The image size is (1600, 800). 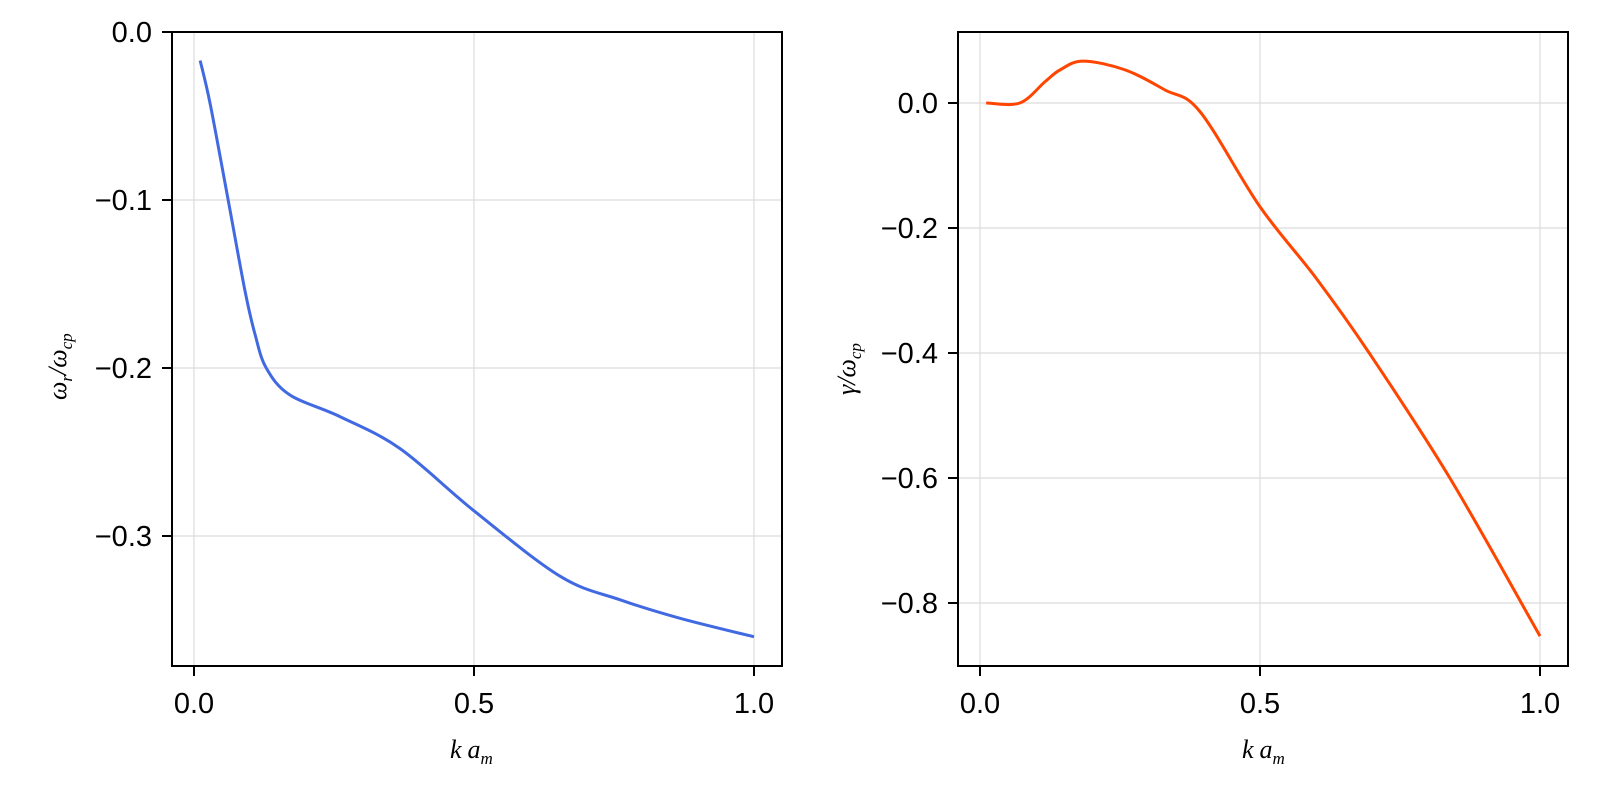 I want to click on y-tick-label: −0.6, so click(x=909, y=479).